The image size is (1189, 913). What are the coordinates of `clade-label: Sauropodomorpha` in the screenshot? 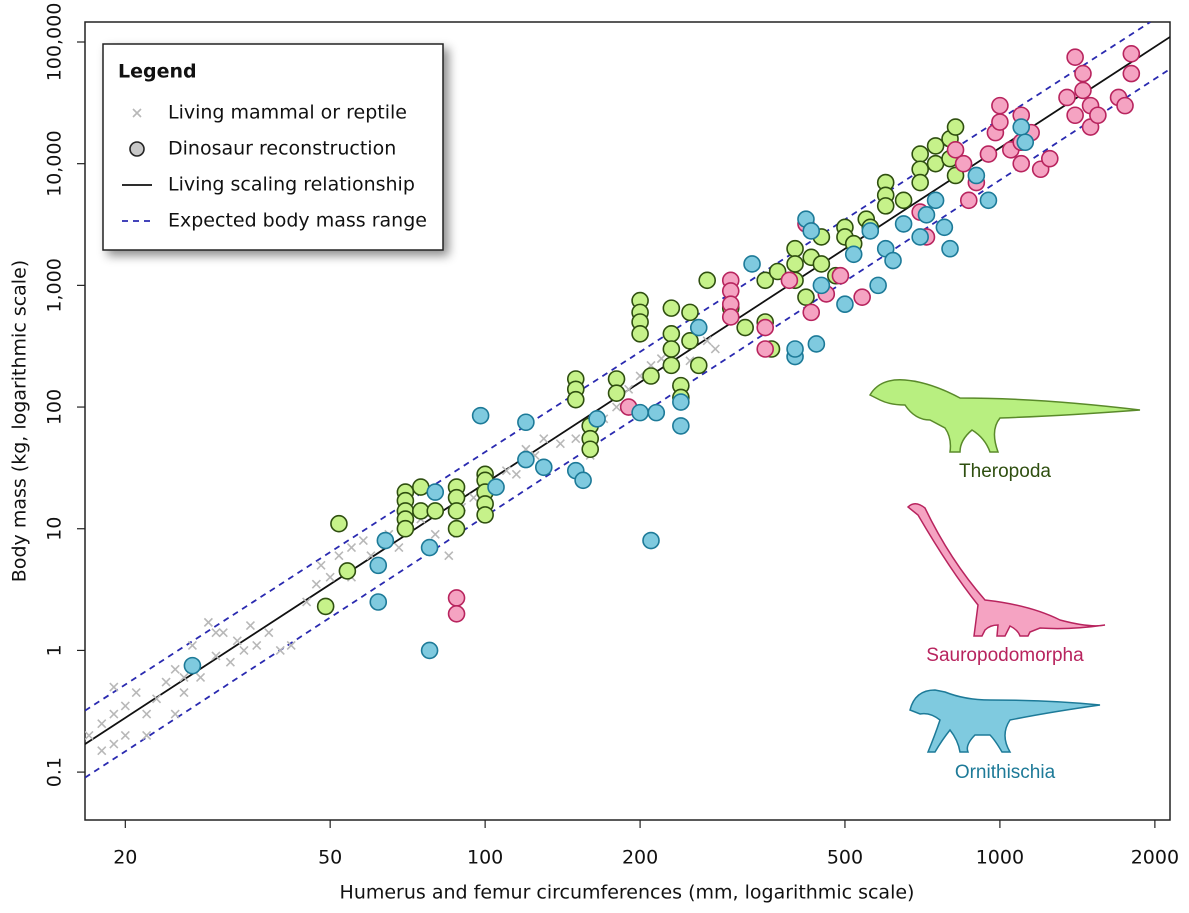 It's located at (1005, 655).